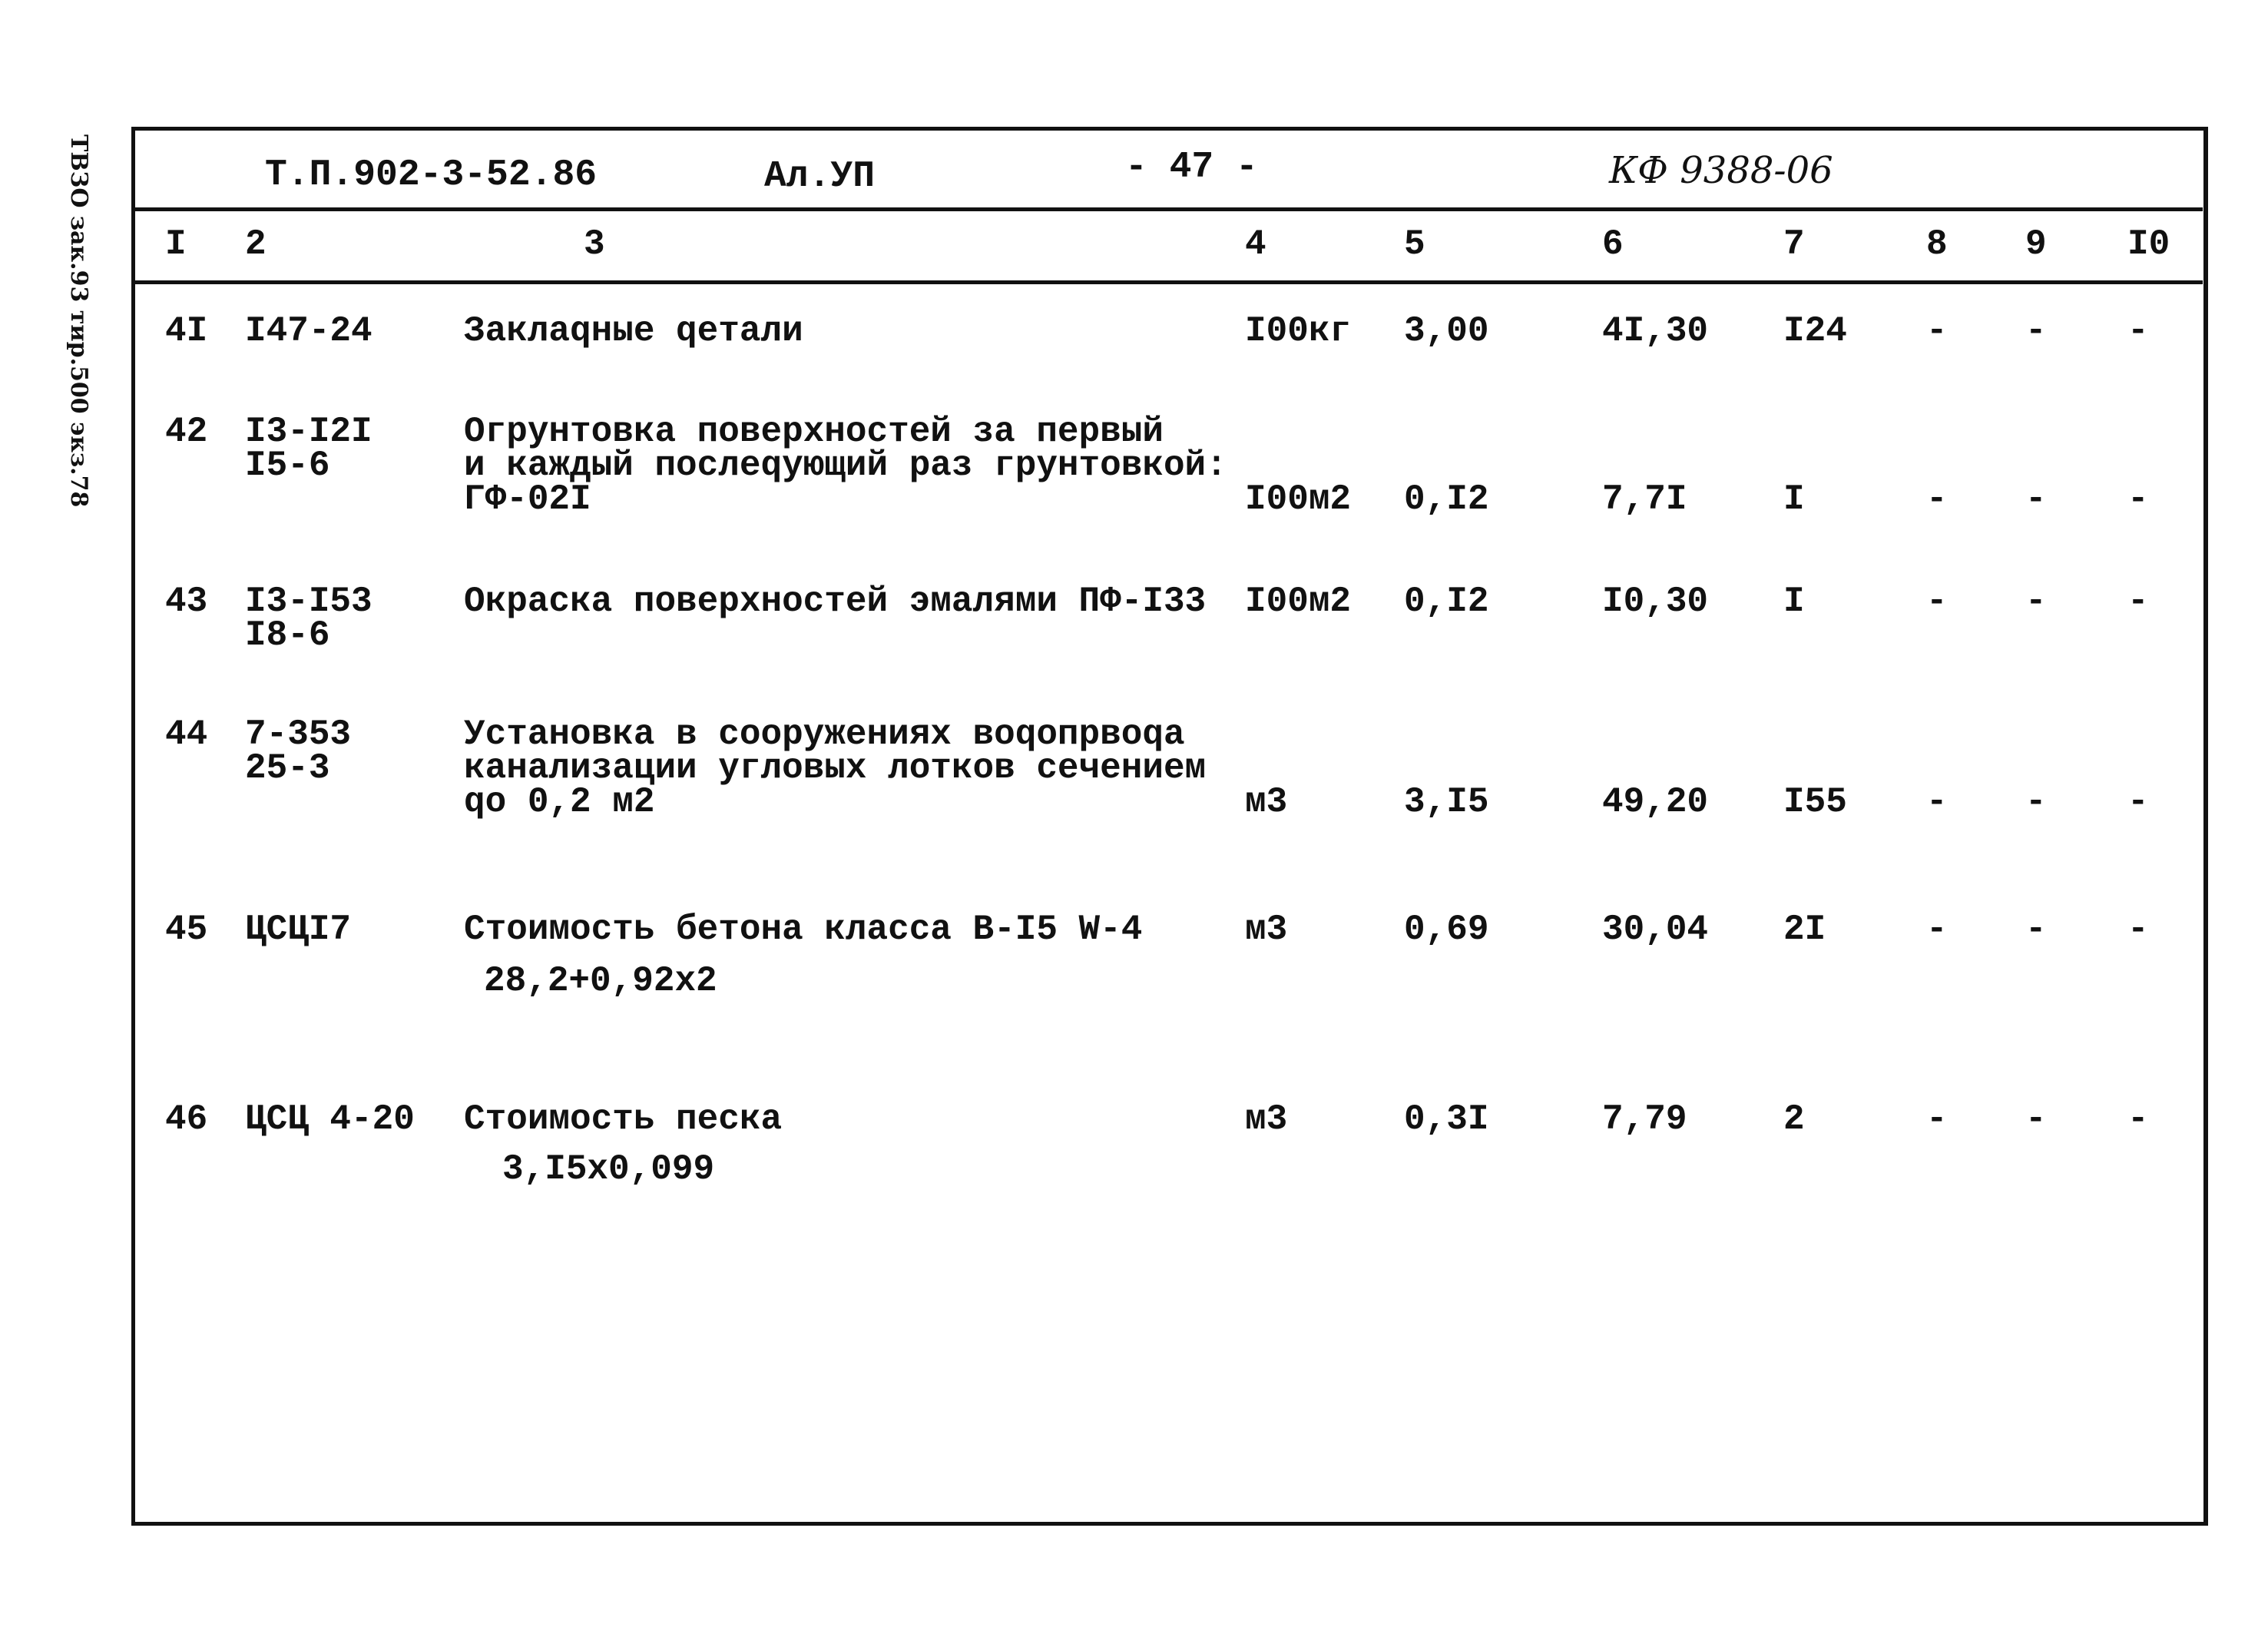  What do you see at coordinates (1644, 1119) in the screenshot?
I see `unit-price: 7,79` at bounding box center [1644, 1119].